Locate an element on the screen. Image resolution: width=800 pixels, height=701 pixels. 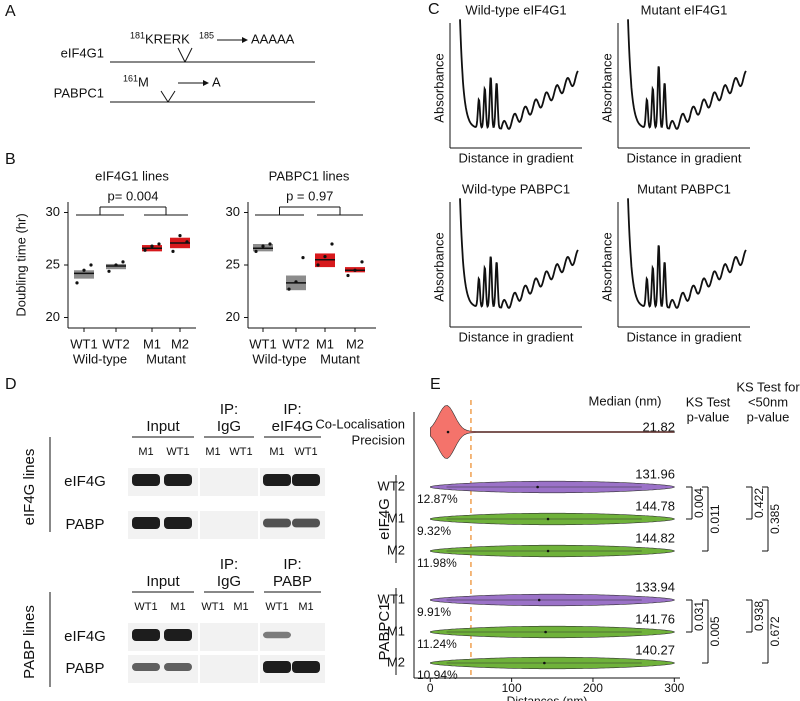
median-value: 140.27 is located at coordinates (655, 649).